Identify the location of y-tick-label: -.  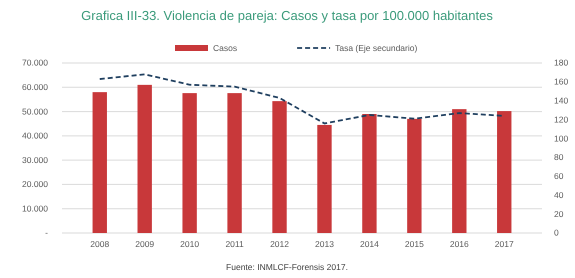
(46, 233).